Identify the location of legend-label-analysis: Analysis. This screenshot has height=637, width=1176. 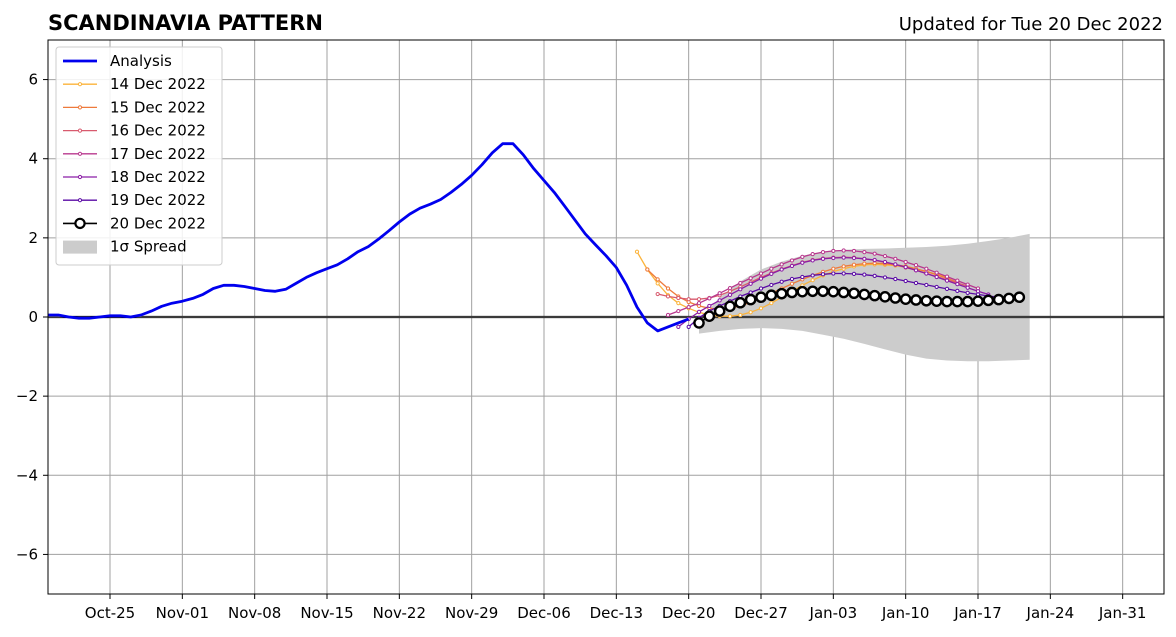
(141, 61).